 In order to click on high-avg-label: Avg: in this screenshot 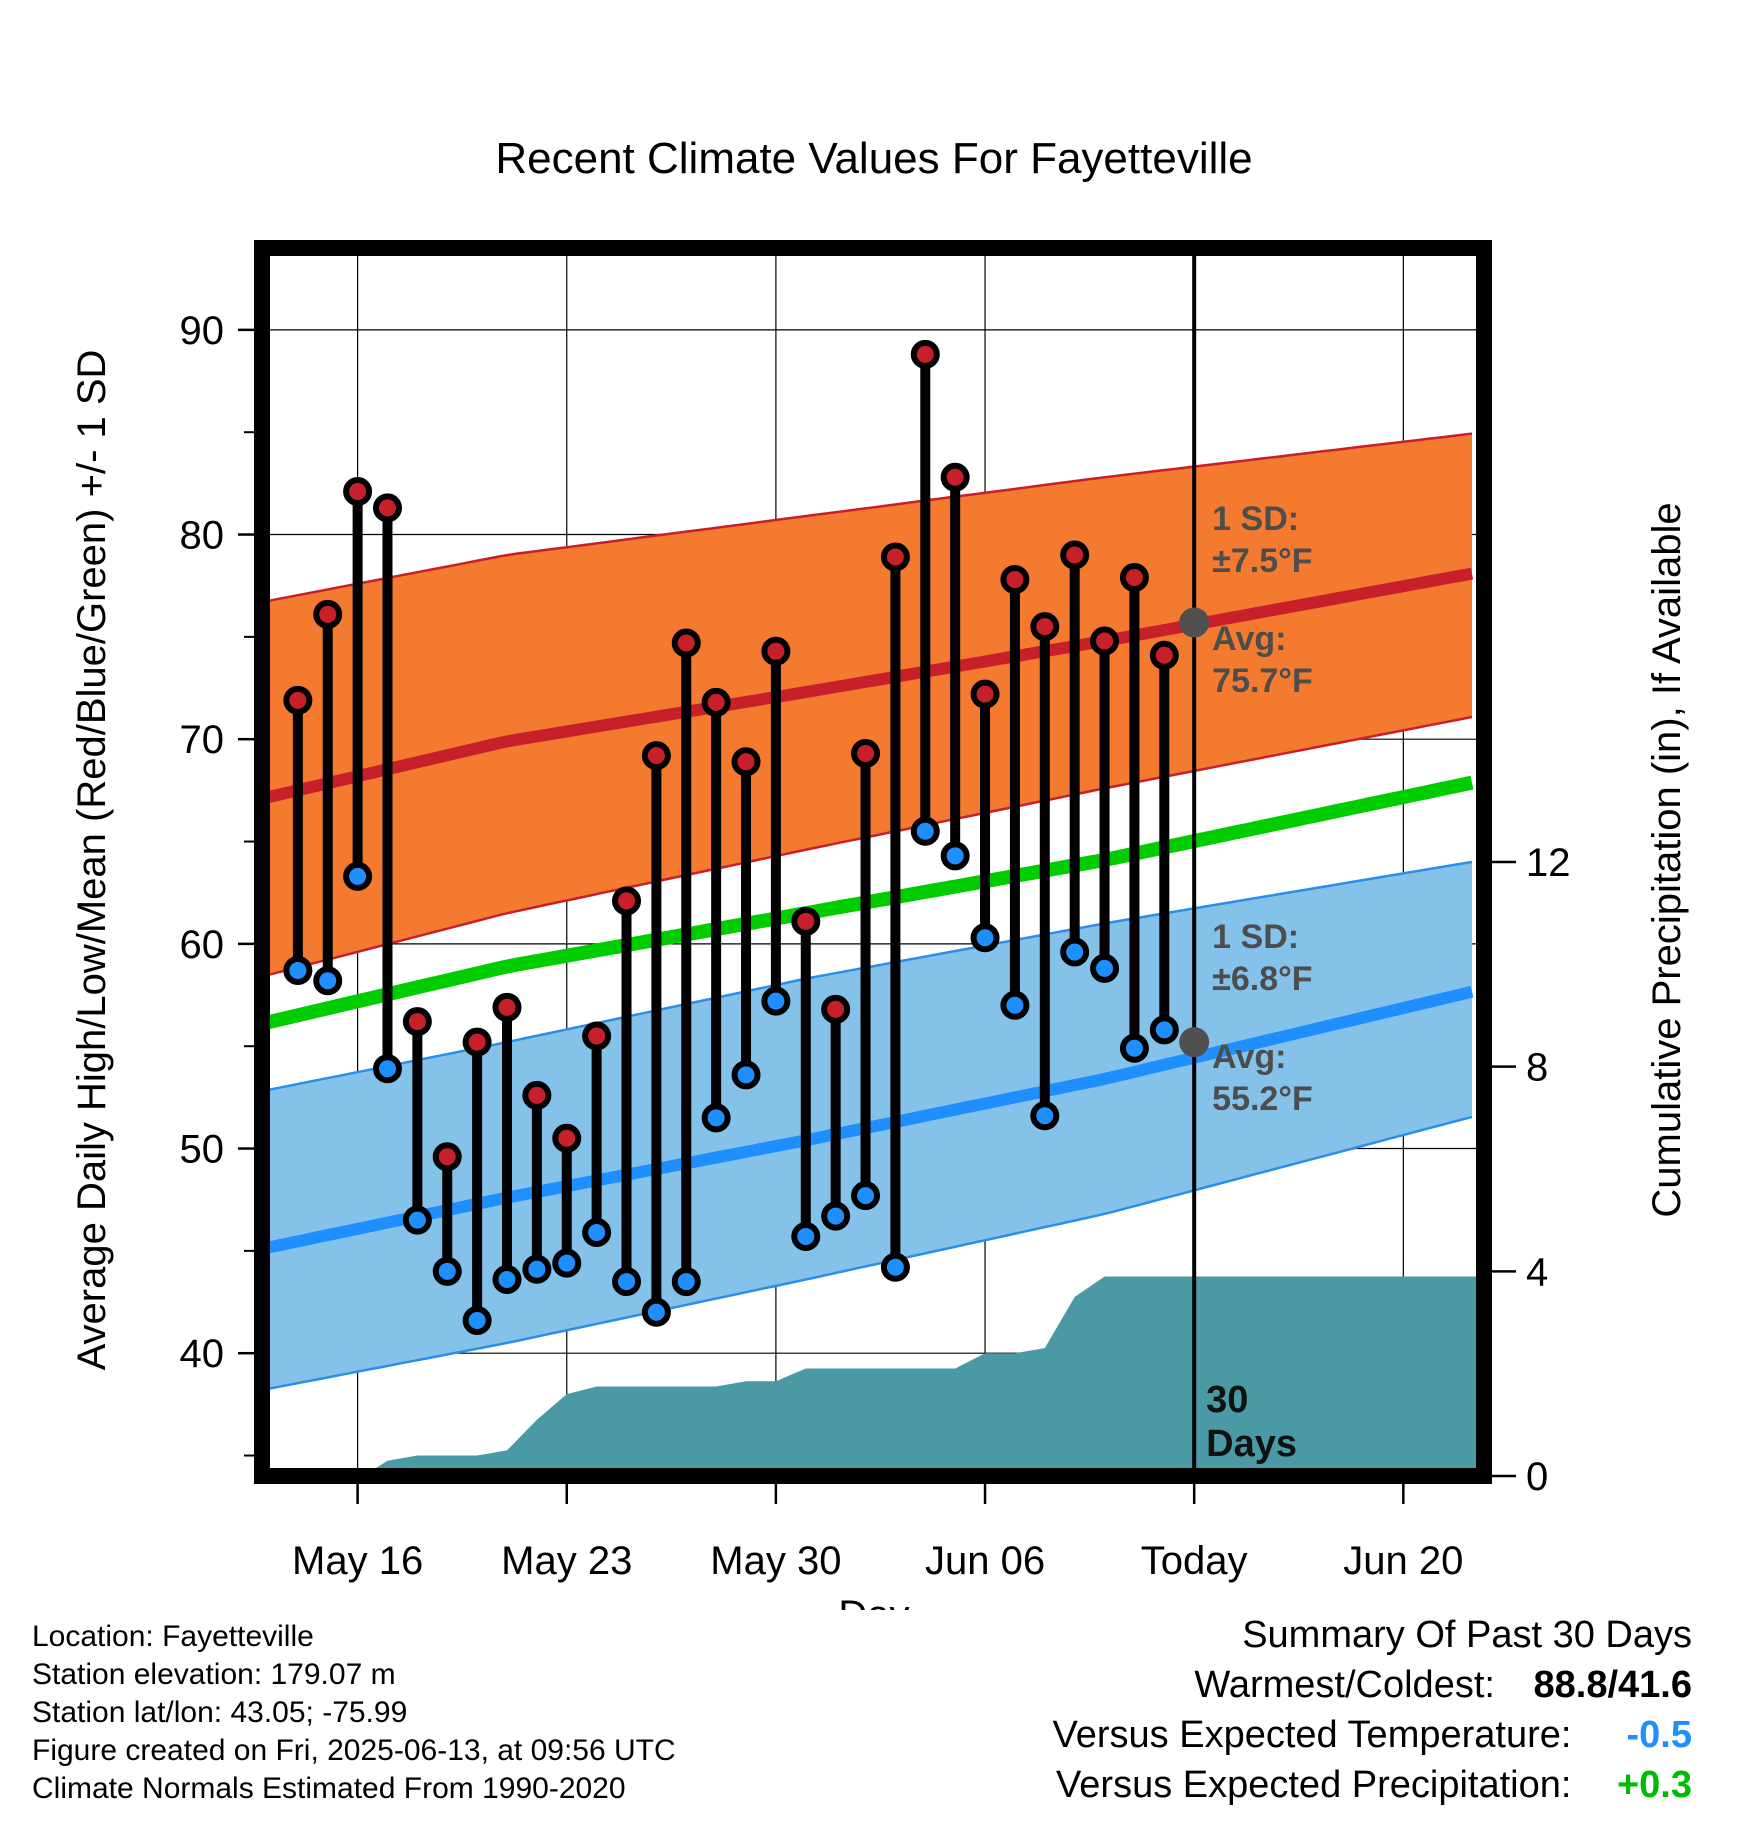, I will do `click(1249, 639)`.